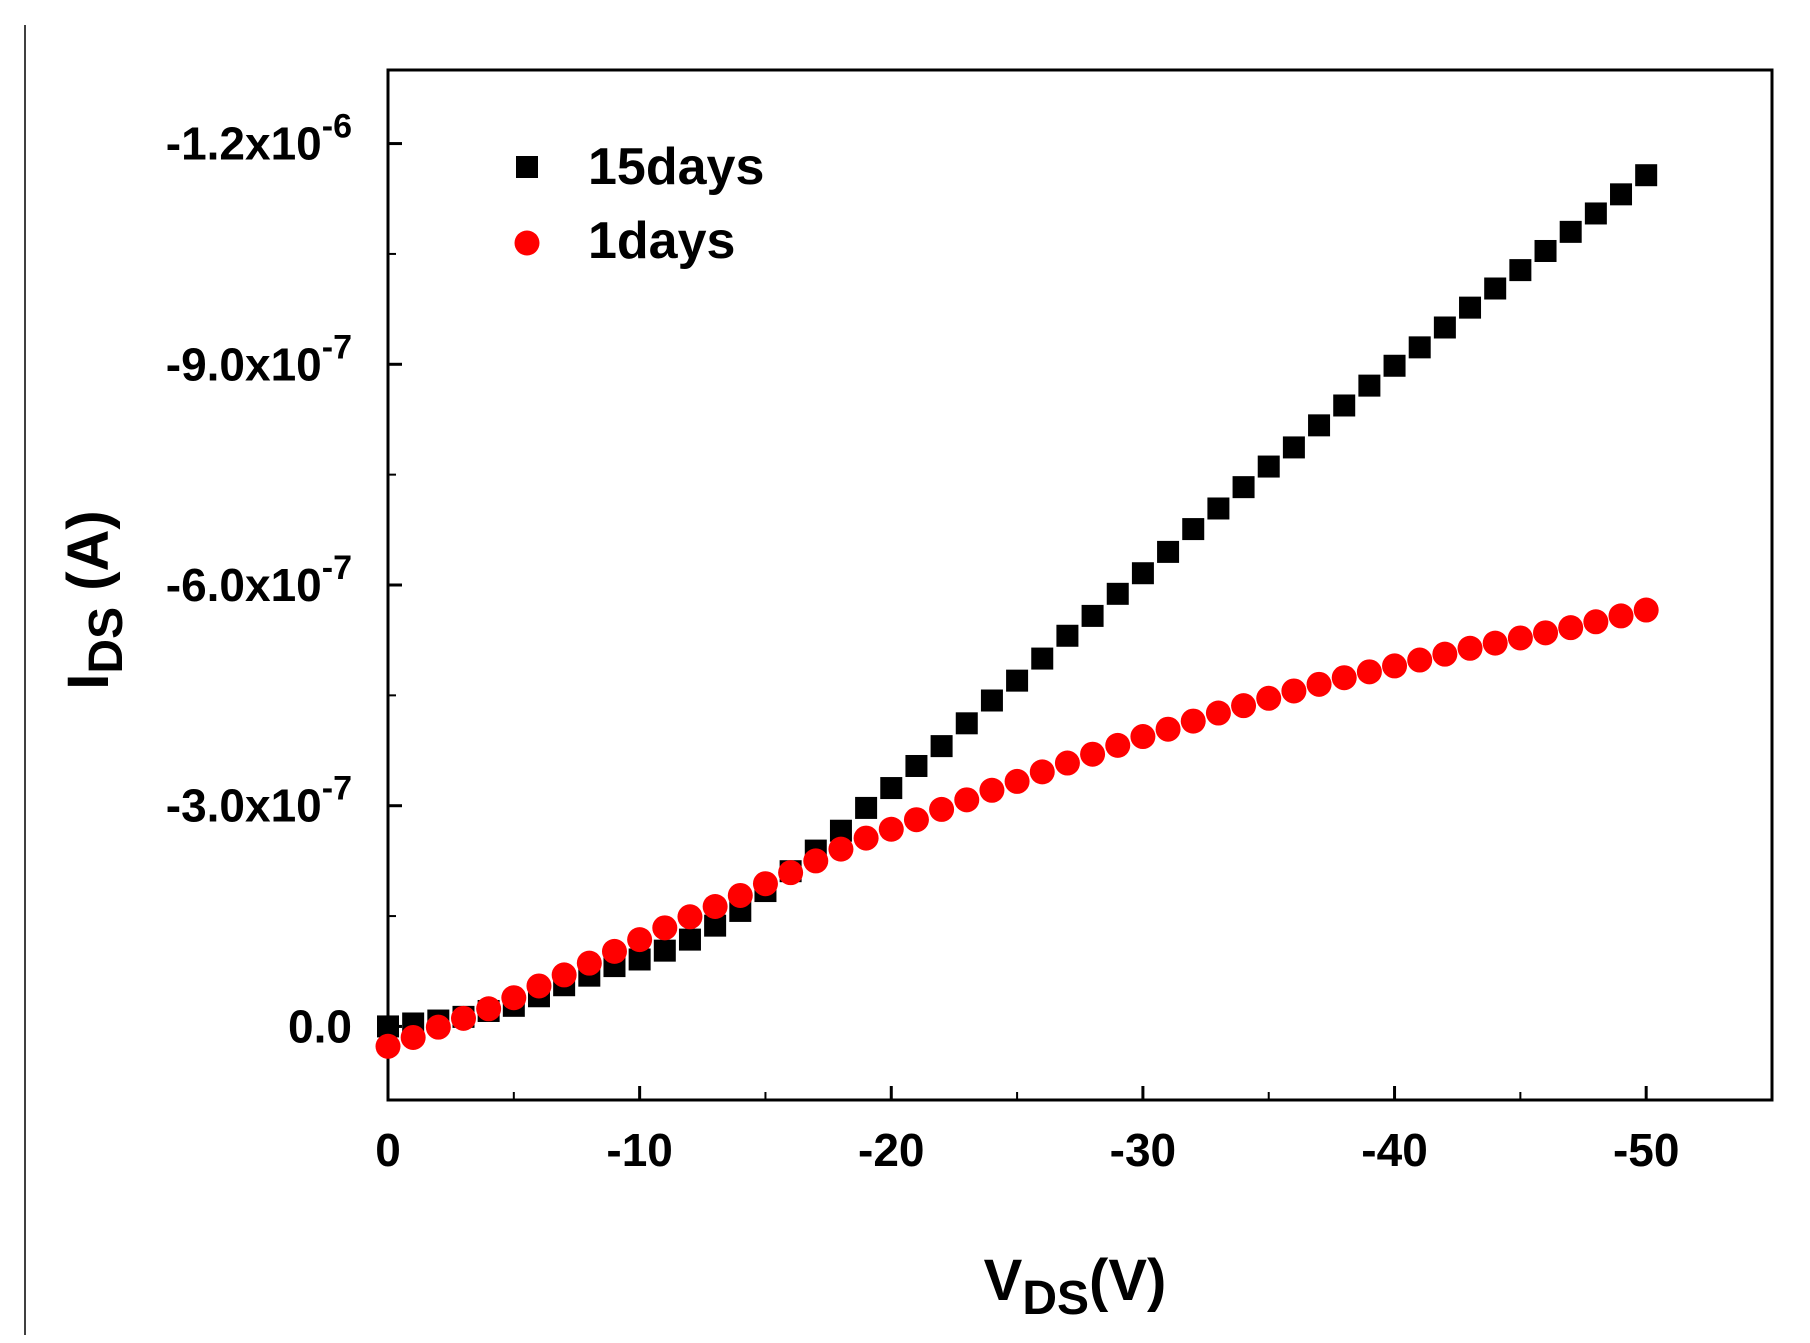 Image resolution: width=1810 pixels, height=1343 pixels. What do you see at coordinates (661, 241) in the screenshot?
I see `legend-label: 1days` at bounding box center [661, 241].